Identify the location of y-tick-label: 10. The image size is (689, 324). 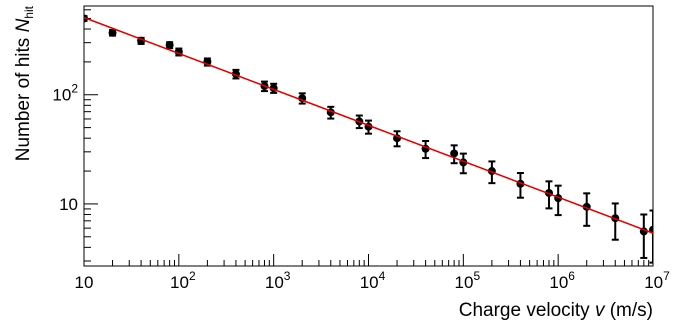
(68, 204).